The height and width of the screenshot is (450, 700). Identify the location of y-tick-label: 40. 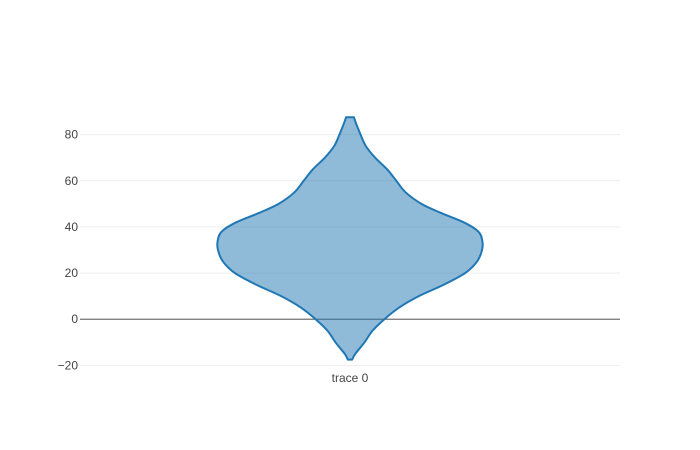
(72, 227).